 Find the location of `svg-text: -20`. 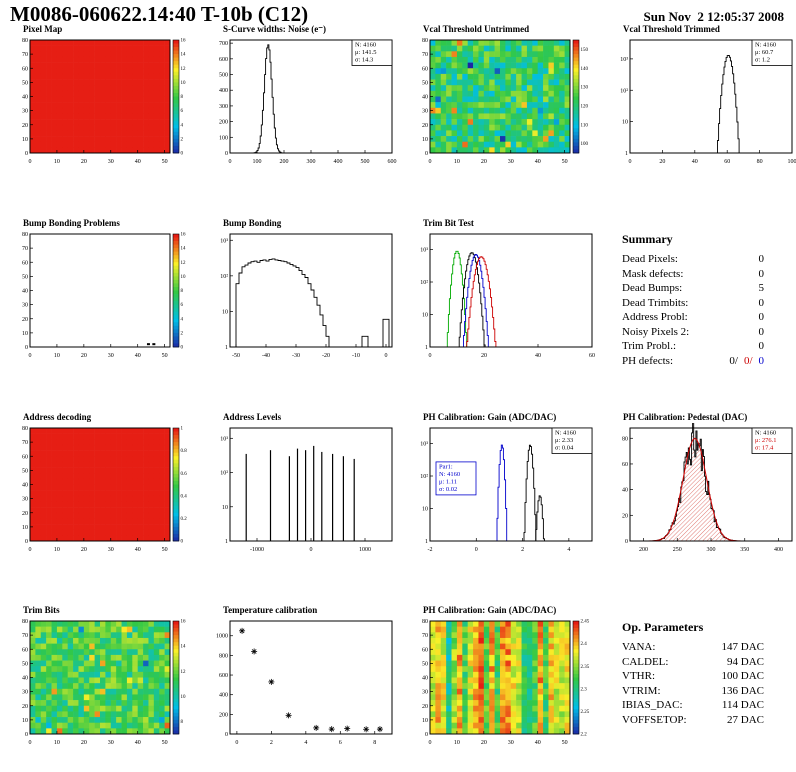

svg-text: -20 is located at coordinates (326, 356).